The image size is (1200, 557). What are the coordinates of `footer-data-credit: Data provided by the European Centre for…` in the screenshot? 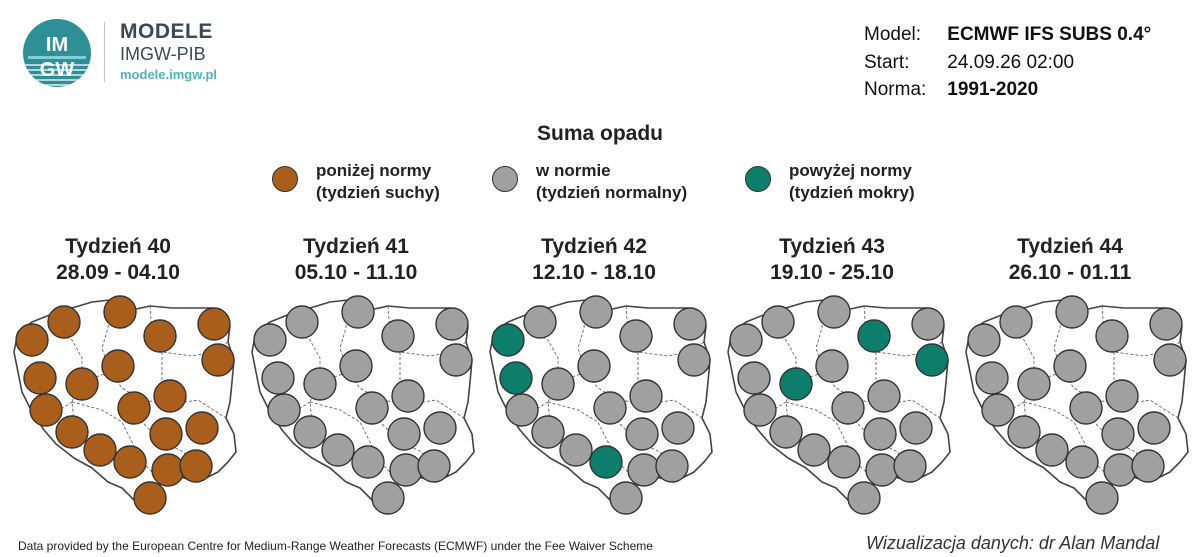 It's located at (335, 546).